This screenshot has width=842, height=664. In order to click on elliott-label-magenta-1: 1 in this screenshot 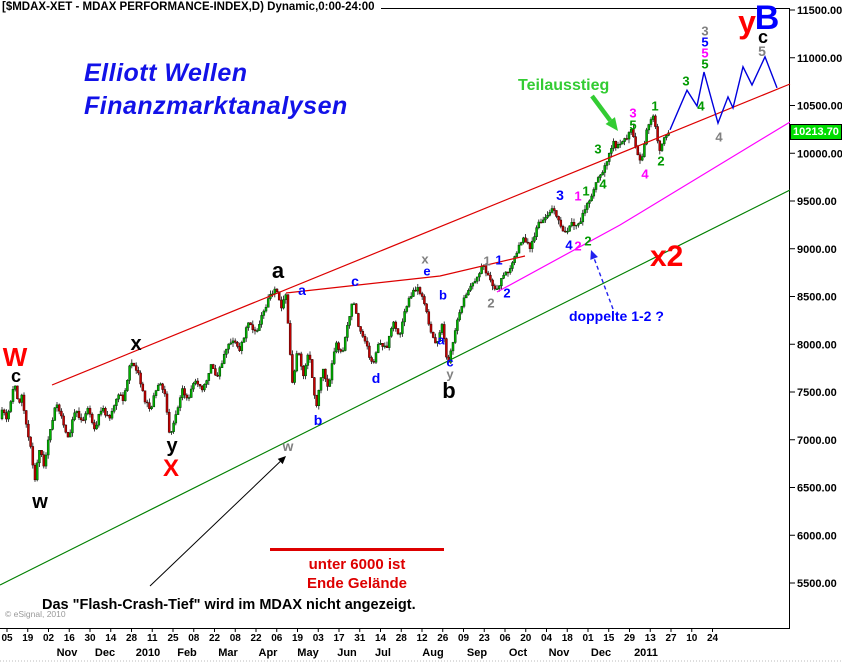, I will do `click(578, 196)`.